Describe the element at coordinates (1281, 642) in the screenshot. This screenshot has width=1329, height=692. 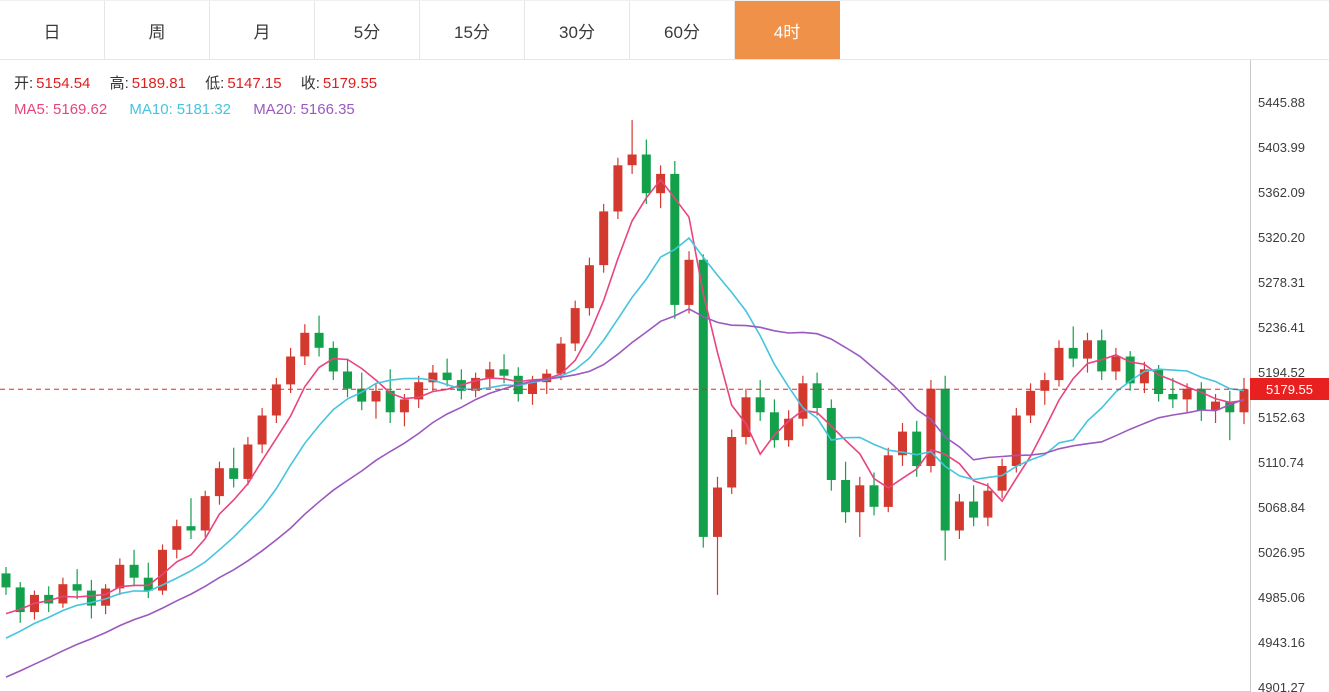
I see `y-axis-label: 4943.16` at that location.